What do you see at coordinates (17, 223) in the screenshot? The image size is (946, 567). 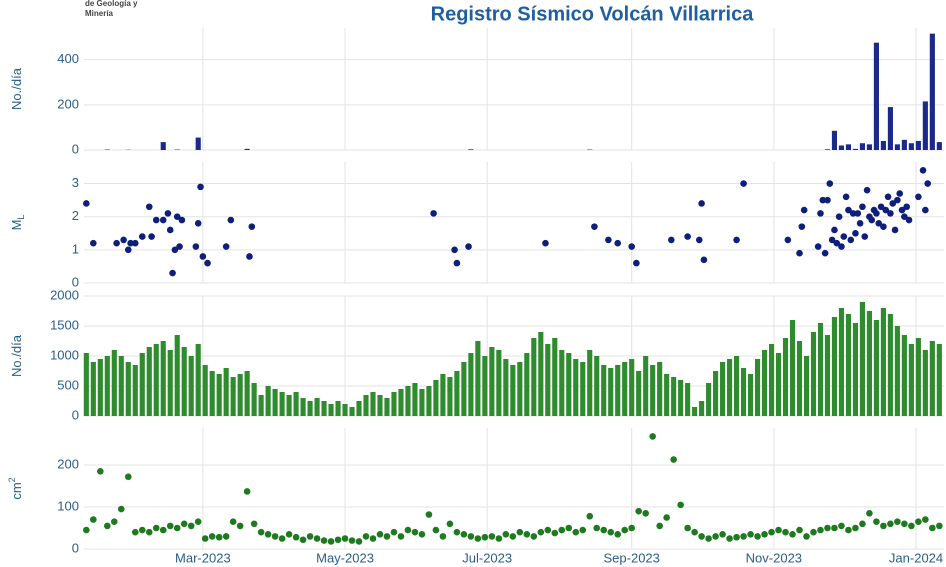 I see `y-axis-label: ML` at bounding box center [17, 223].